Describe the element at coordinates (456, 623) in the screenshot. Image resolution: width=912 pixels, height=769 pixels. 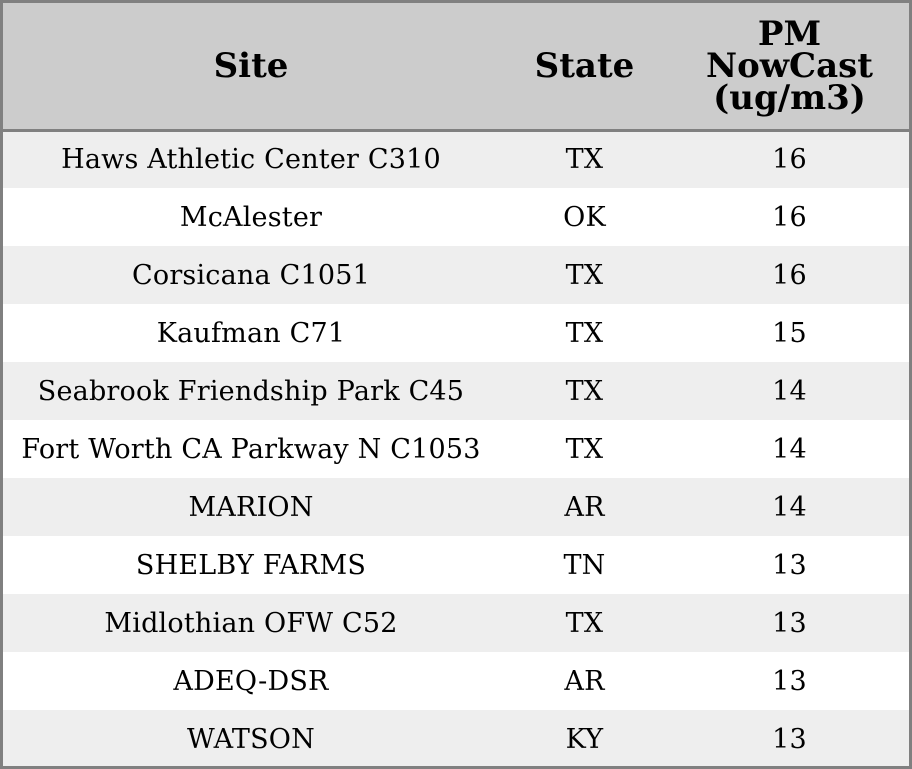
I see `table-row: Midlothian OFW C52 TX 13` at that location.